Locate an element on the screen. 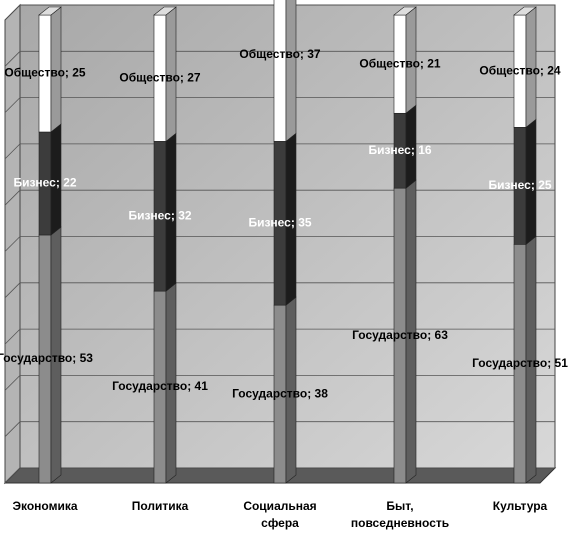 The width and height of the screenshot is (570, 542). data-label: Общество; 27 is located at coordinates (159, 77).